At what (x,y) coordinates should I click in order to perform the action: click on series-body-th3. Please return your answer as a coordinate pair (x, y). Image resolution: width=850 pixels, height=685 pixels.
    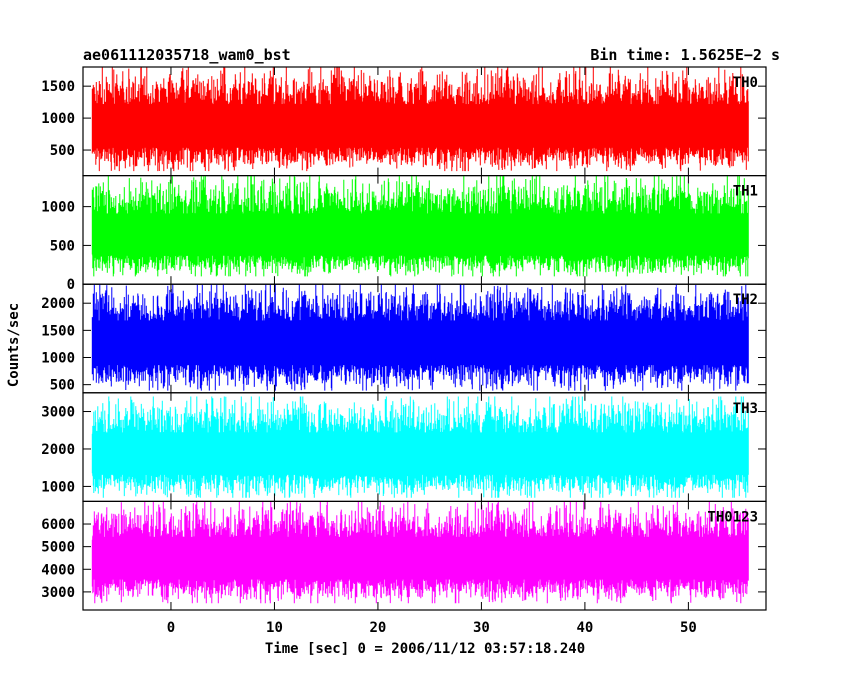
    Looking at the image, I should click on (420, 453).